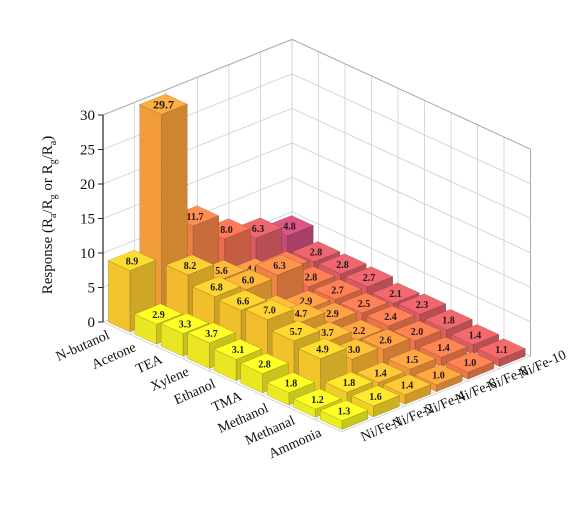 The image size is (581, 511). What do you see at coordinates (87, 185) in the screenshot?
I see `z-tick-label: 20` at bounding box center [87, 185].